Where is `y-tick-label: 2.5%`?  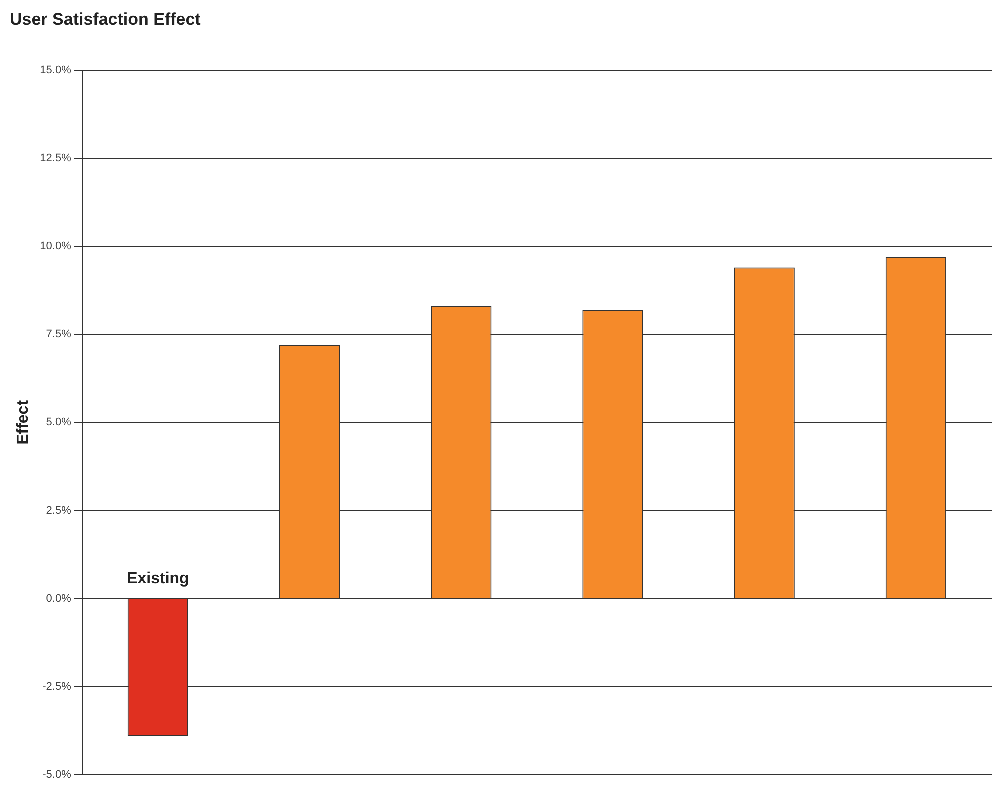 y-tick-label: 2.5% is located at coordinates (59, 510).